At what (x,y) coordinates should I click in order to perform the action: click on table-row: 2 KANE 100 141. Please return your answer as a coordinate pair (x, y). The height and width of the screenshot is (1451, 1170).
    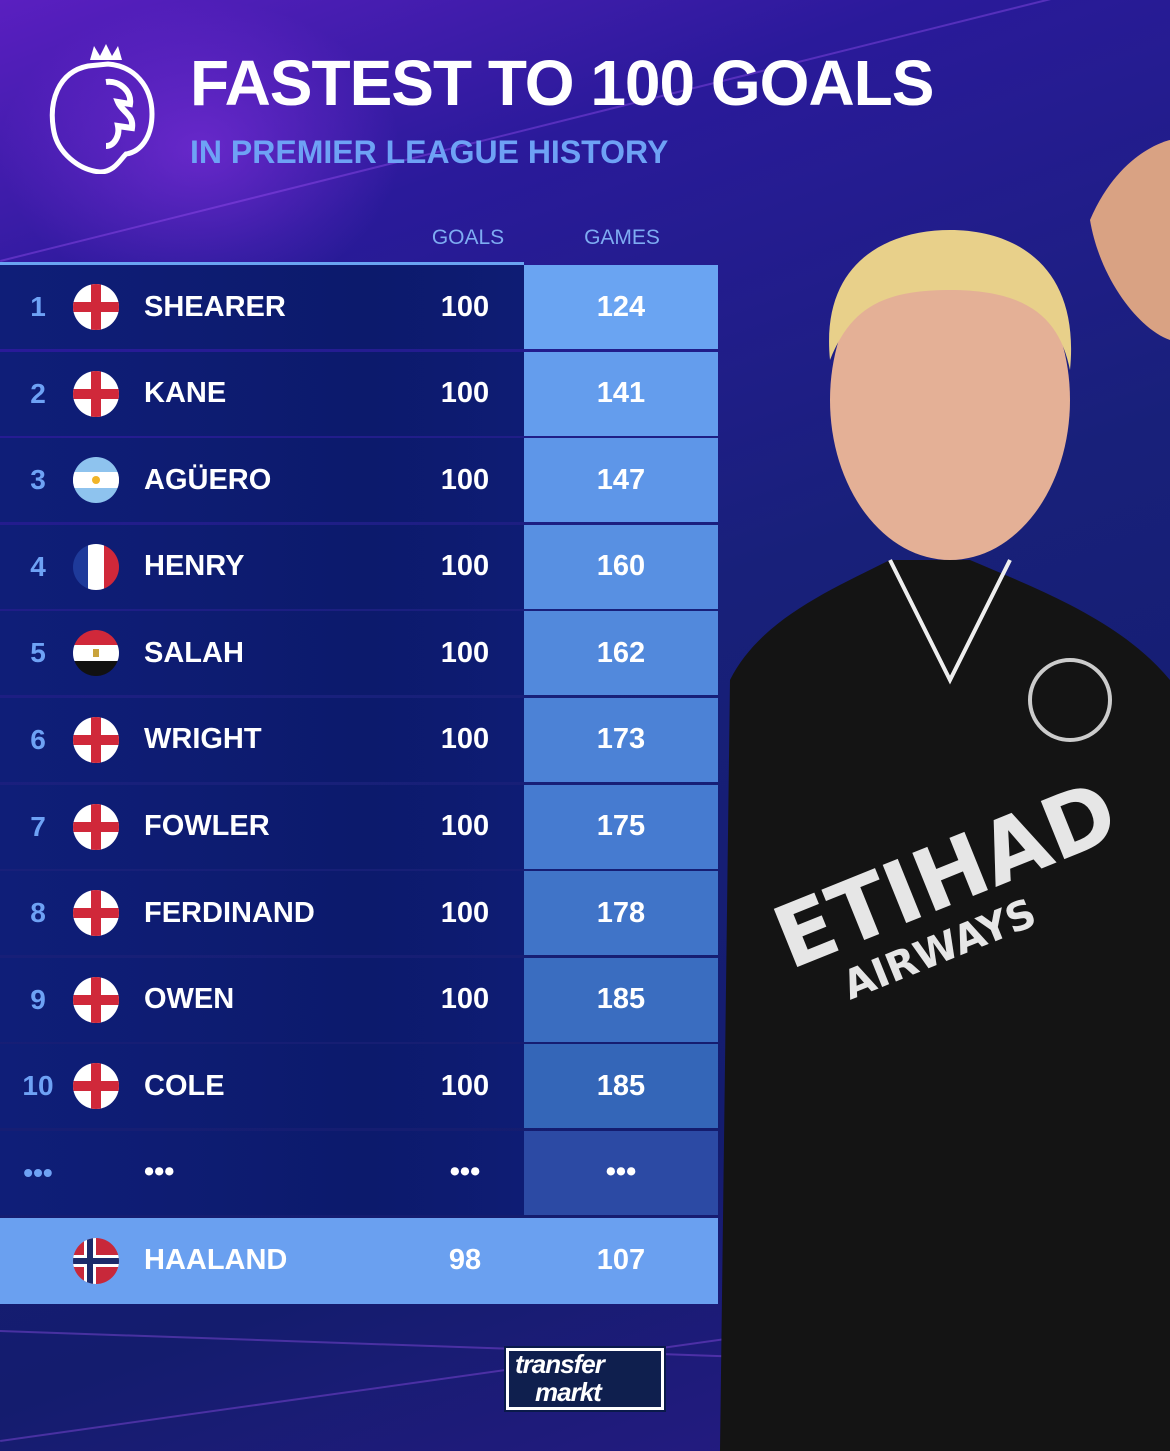
    Looking at the image, I should click on (359, 393).